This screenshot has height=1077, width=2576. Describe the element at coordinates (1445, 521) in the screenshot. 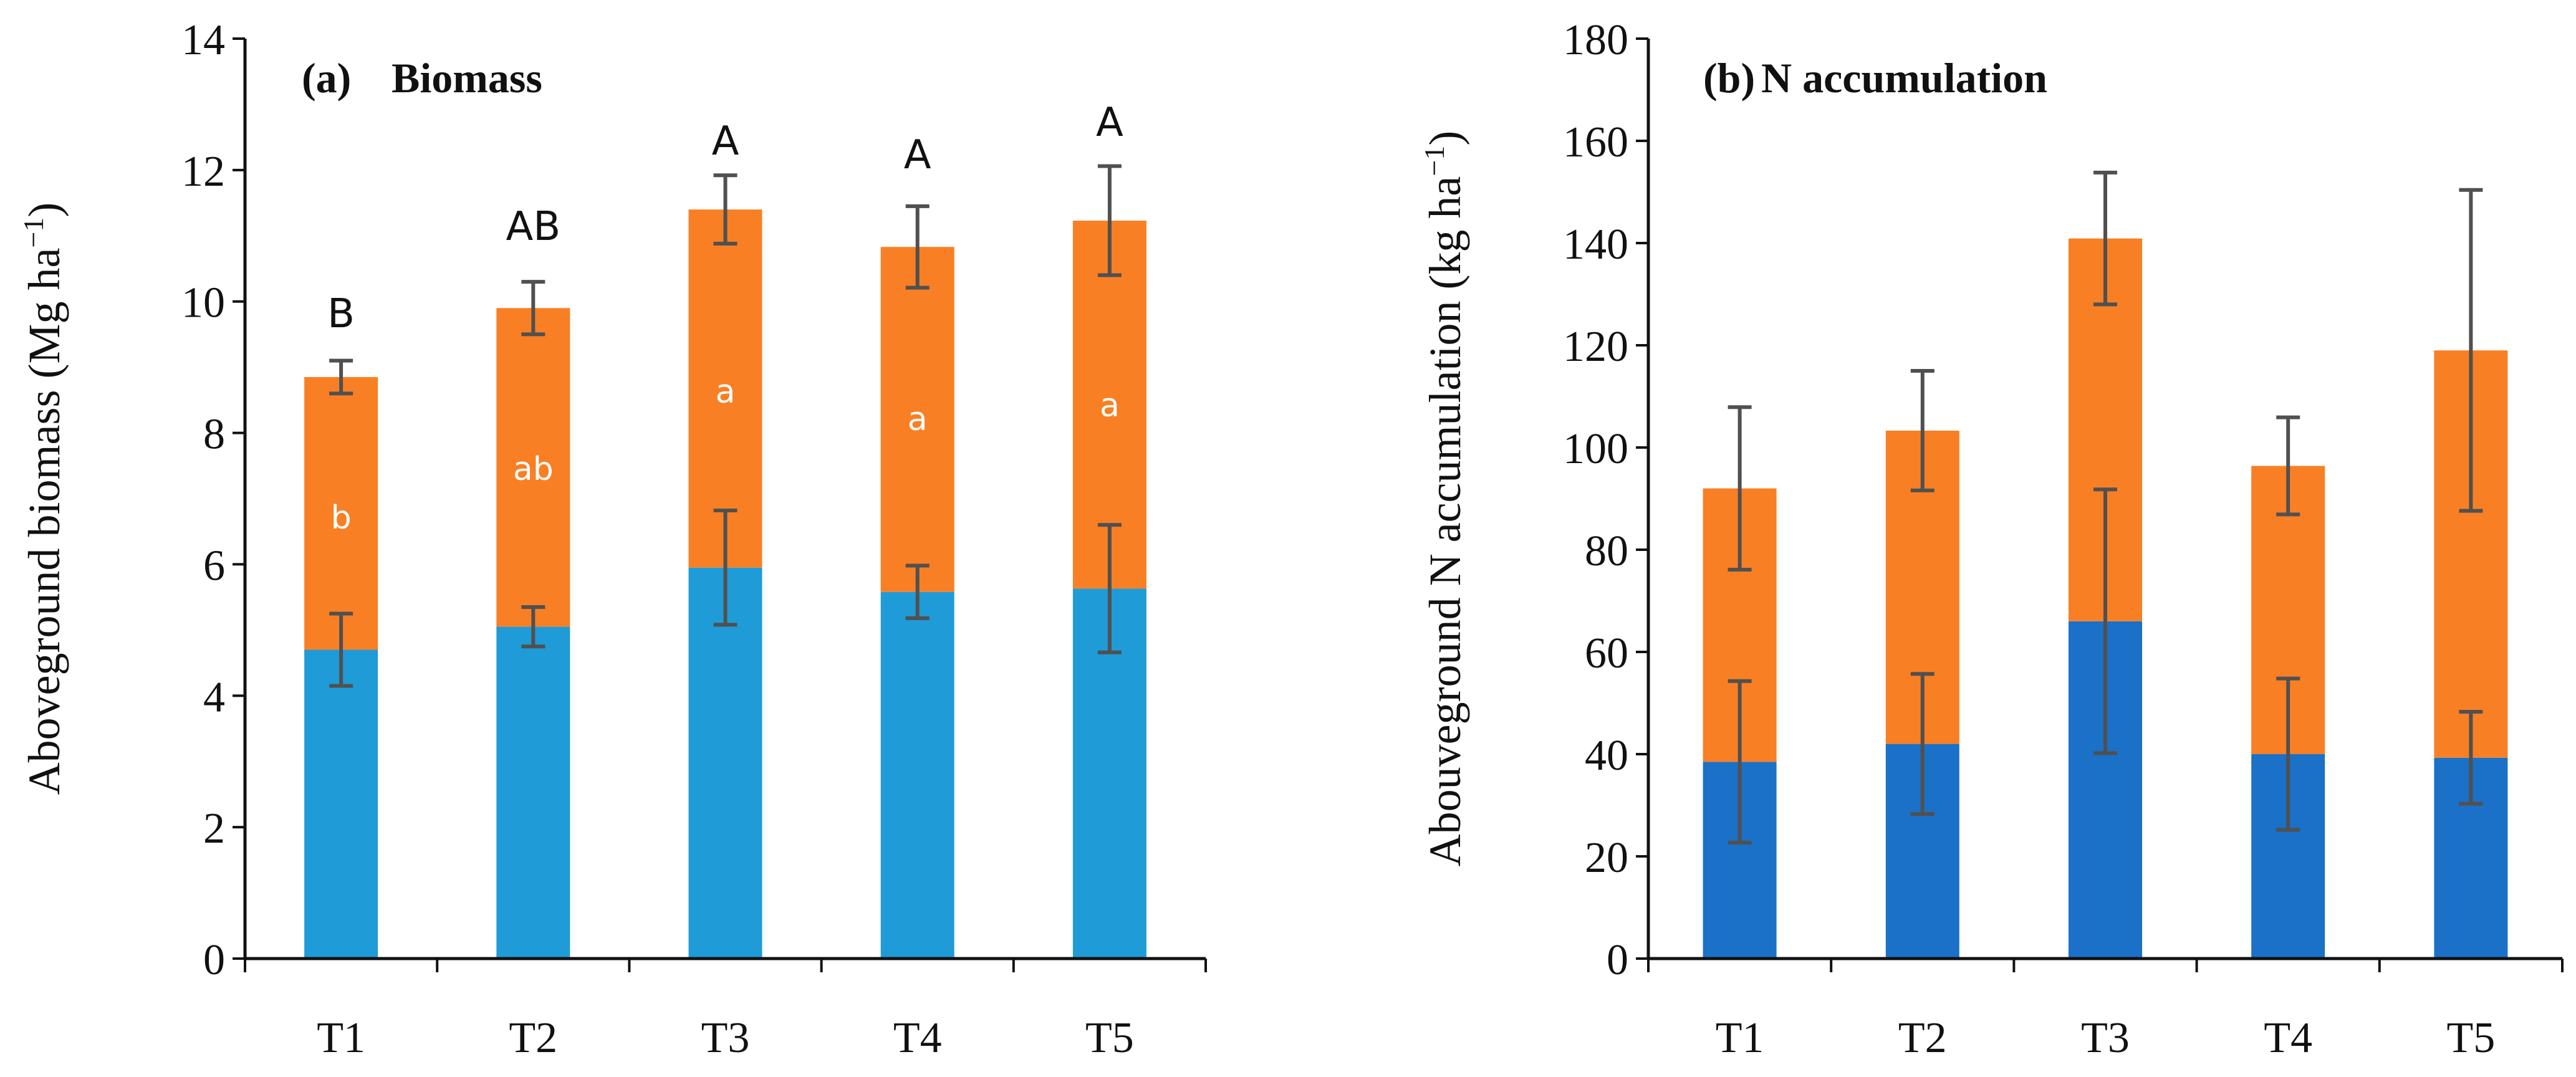

I see `y-axis-label-main: Abouveground N accumulation (kg ha` at that location.